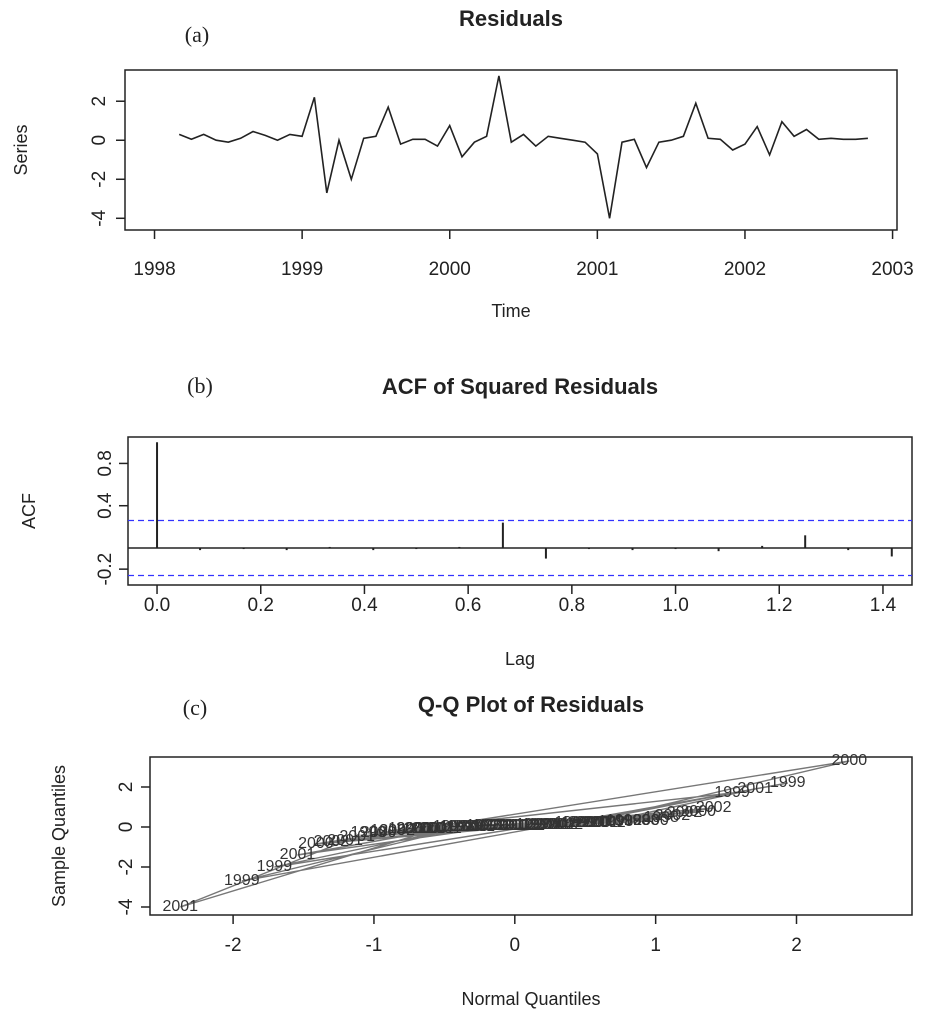 The height and width of the screenshot is (1015, 926). I want to click on y-axis-label: ACF, so click(29, 511).